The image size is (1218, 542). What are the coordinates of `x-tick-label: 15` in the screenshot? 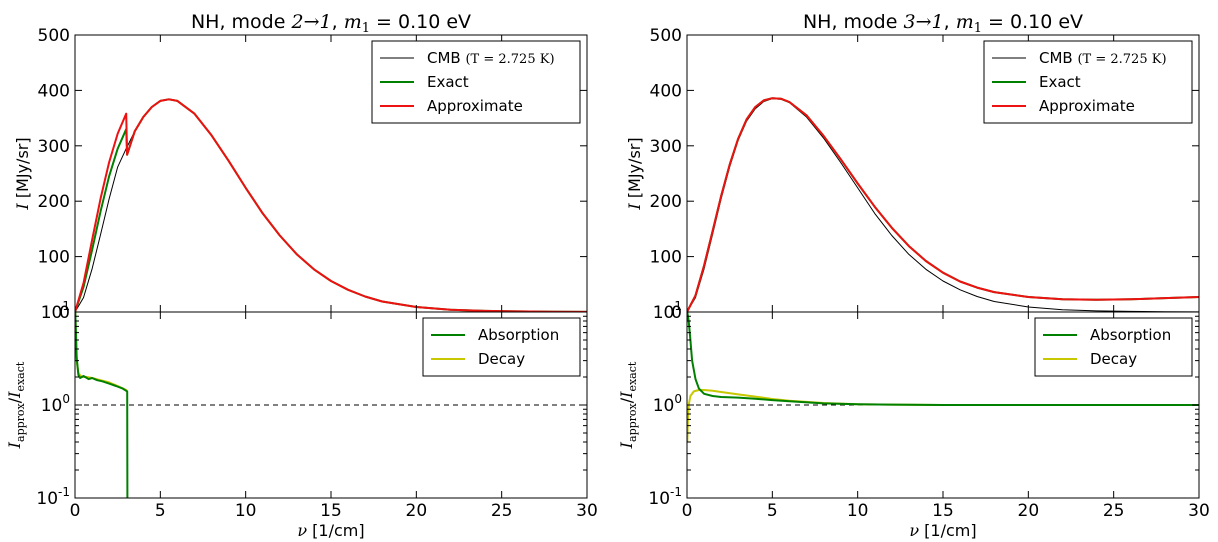 It's located at (943, 511).